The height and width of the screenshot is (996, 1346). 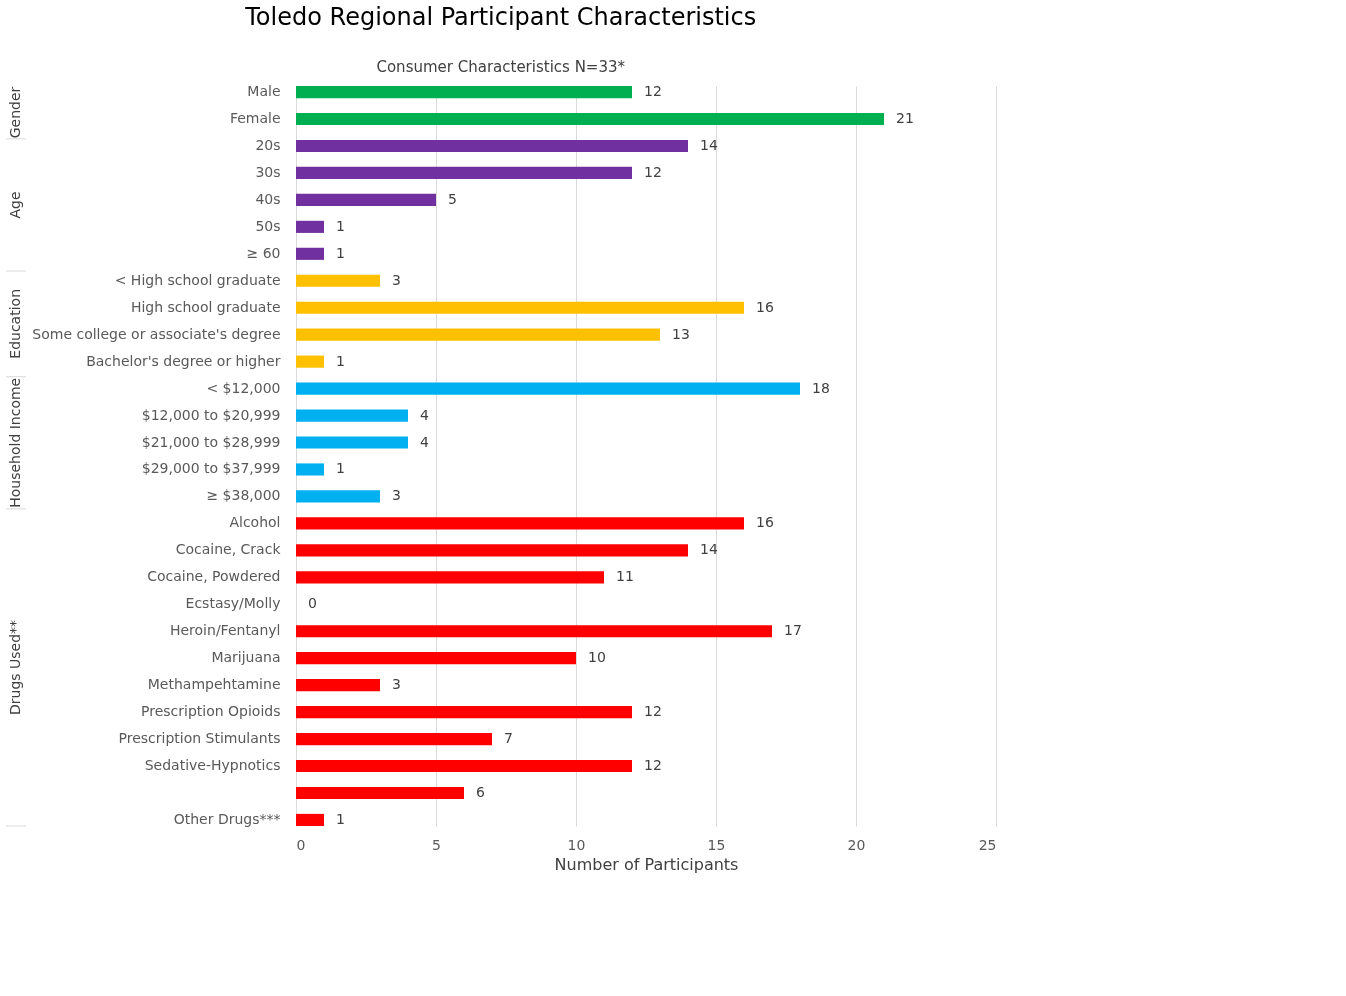 I want to click on data-label: 6, so click(x=480, y=791).